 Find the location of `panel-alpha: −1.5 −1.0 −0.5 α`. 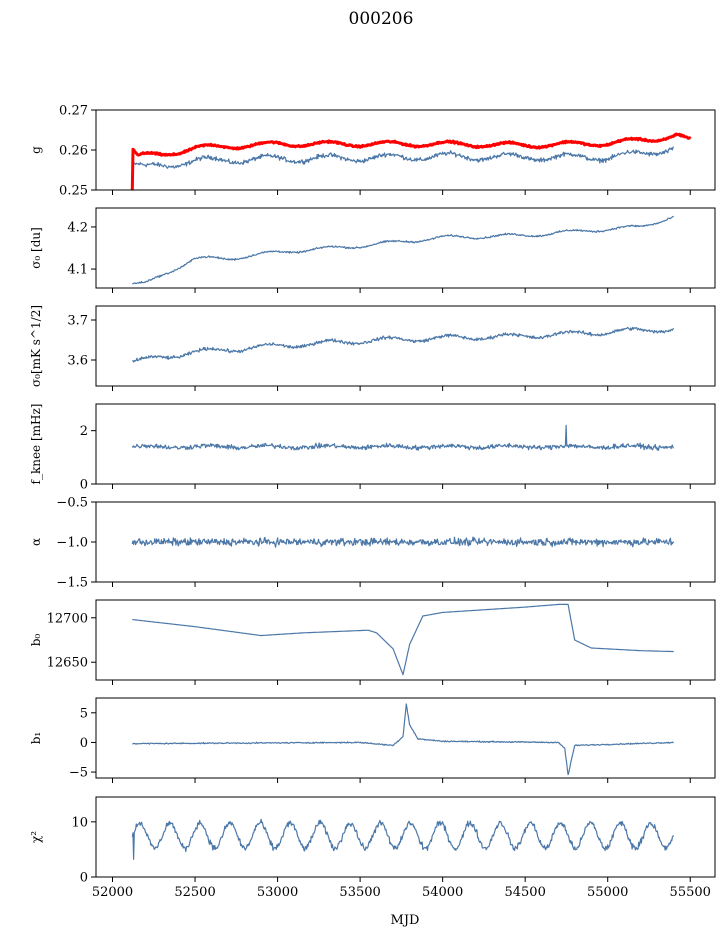

panel-alpha: −1.5 −1.0 −0.5 α is located at coordinates (372, 543).